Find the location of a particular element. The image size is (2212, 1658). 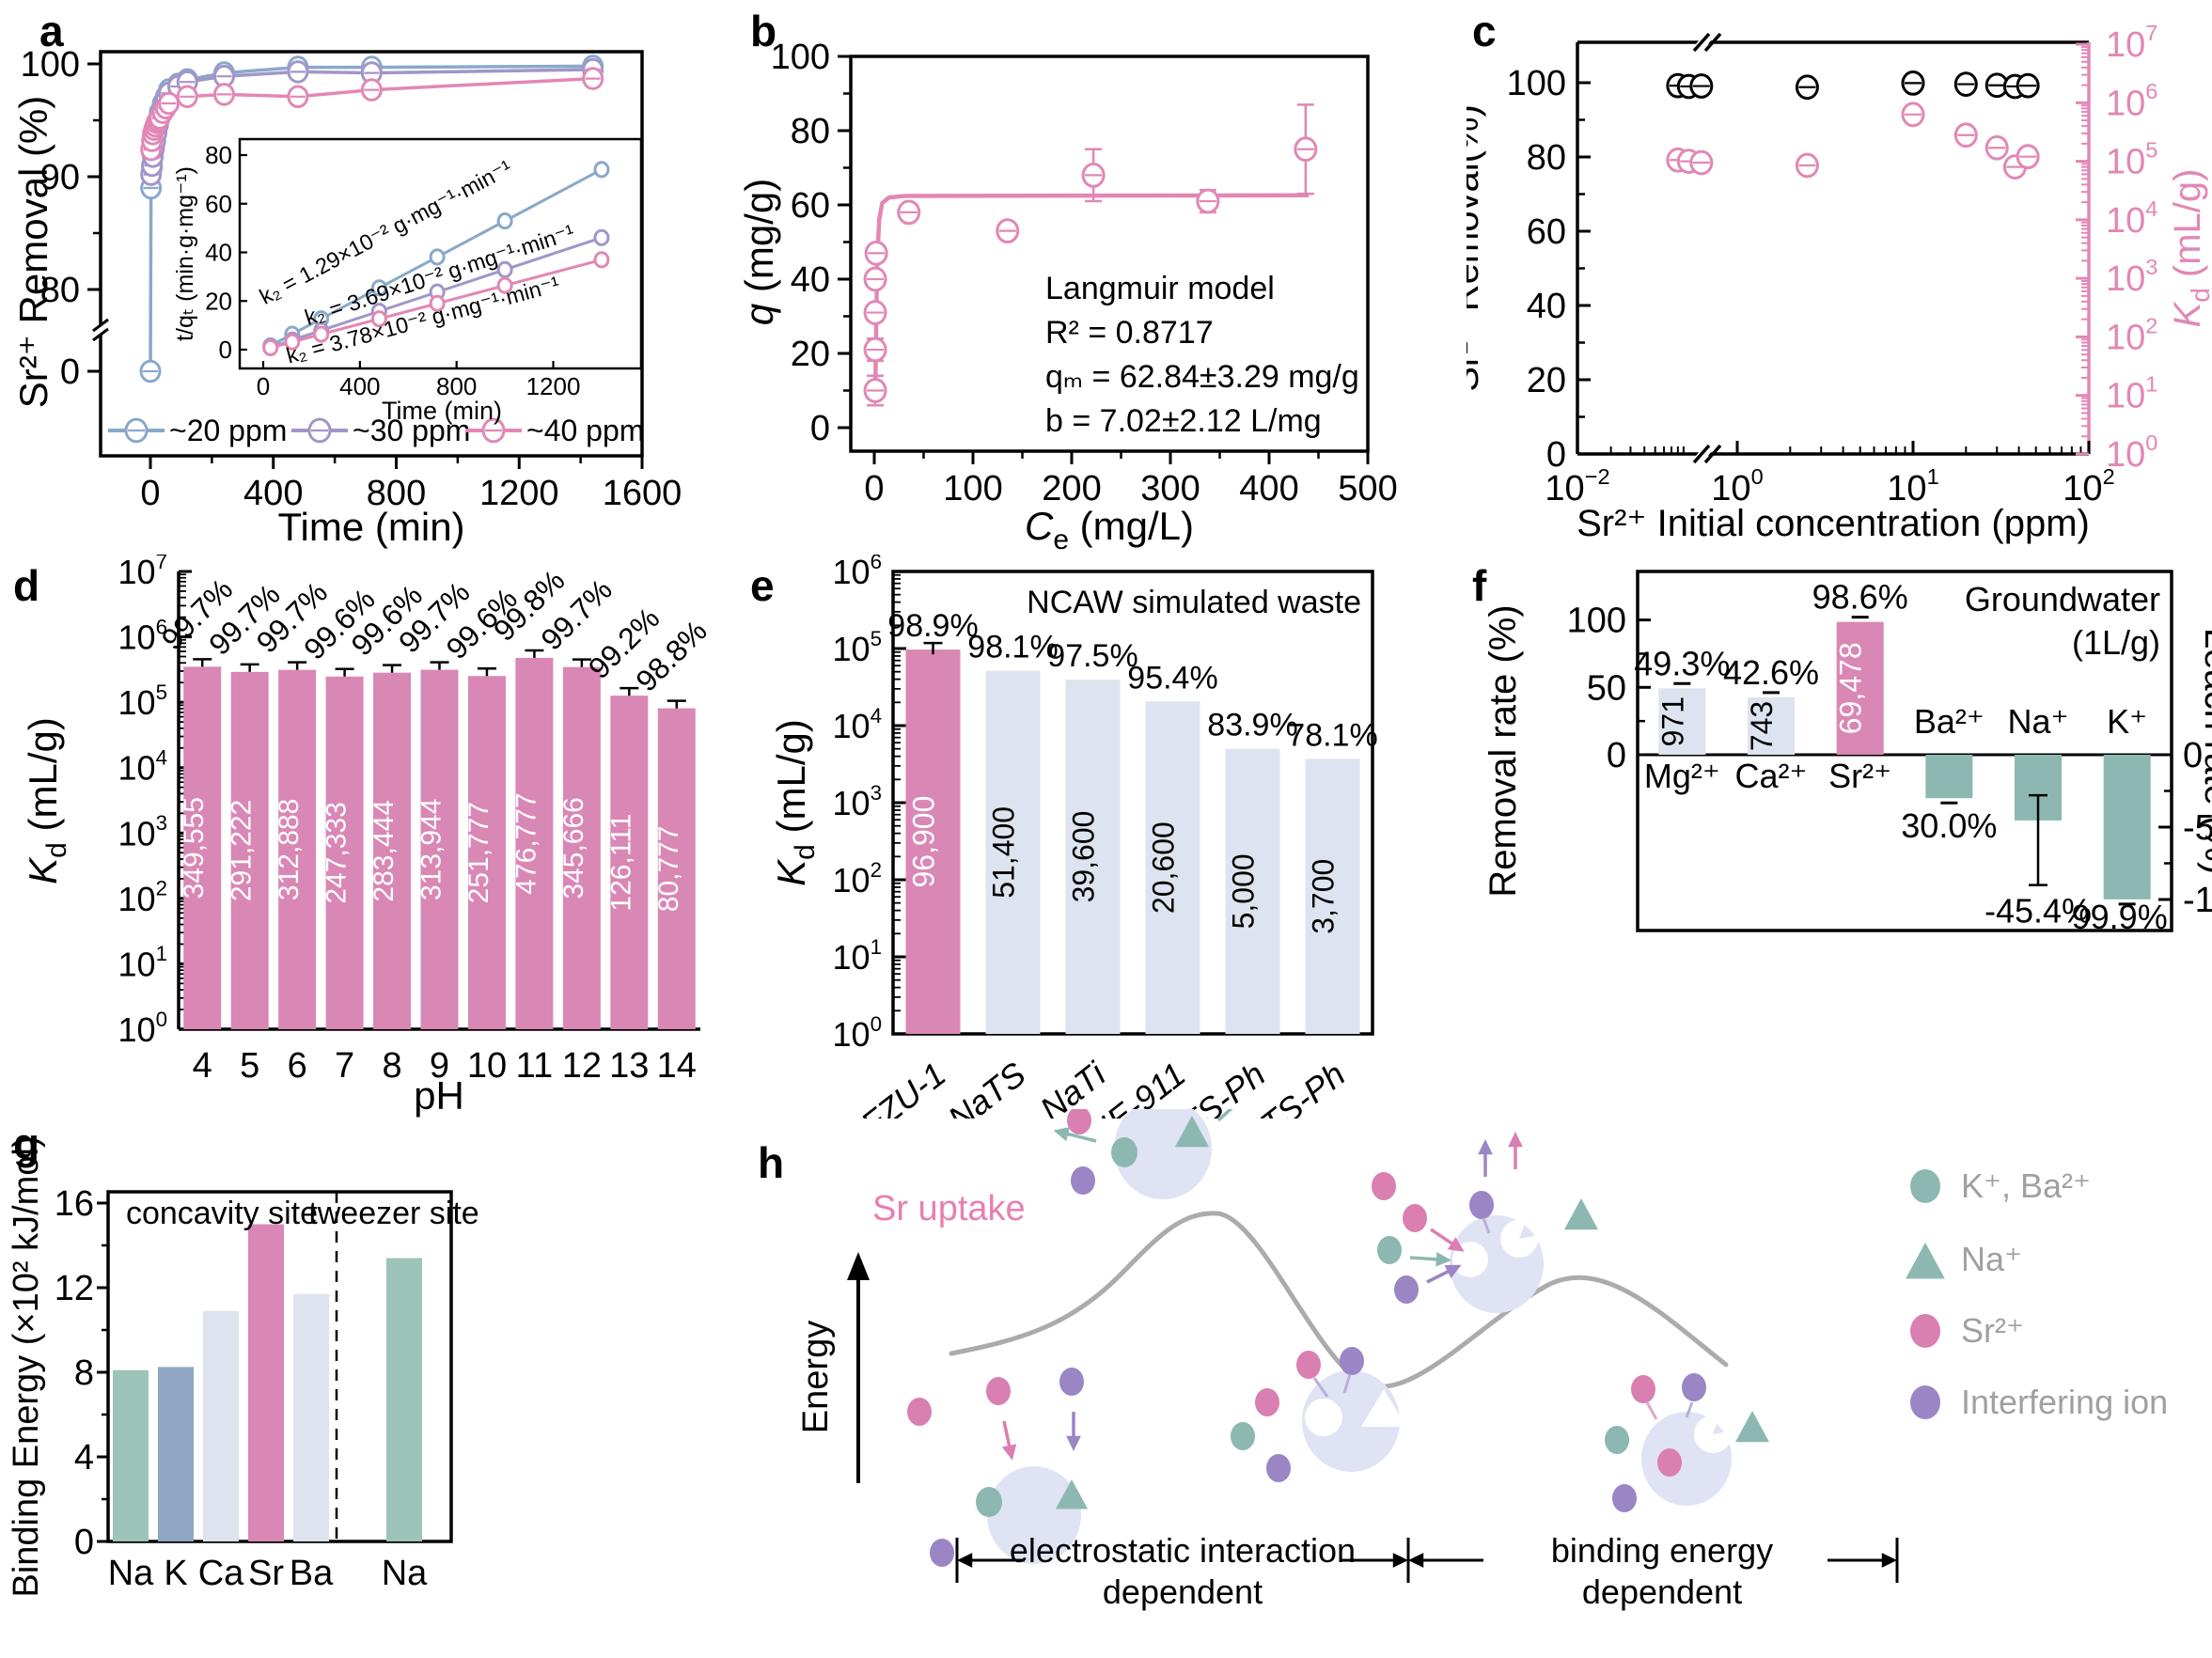

svg-text: -100 is located at coordinates (2197, 900).